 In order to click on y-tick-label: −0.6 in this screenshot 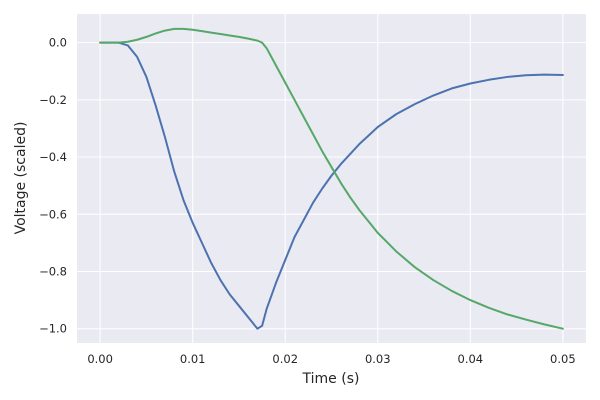, I will do `click(53, 214)`.